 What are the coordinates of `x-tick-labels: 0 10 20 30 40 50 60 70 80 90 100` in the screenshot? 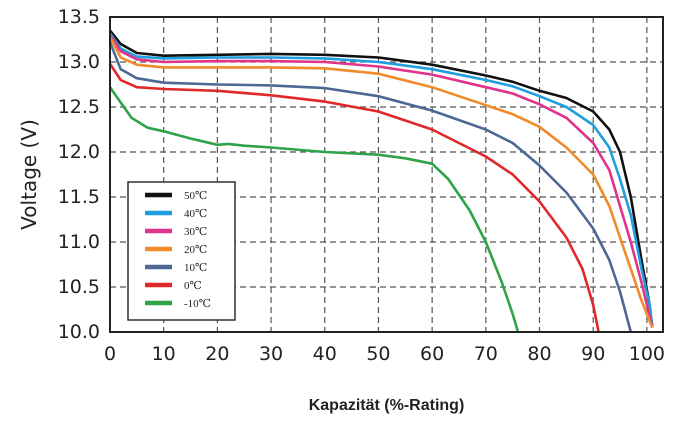 It's located at (384, 354).